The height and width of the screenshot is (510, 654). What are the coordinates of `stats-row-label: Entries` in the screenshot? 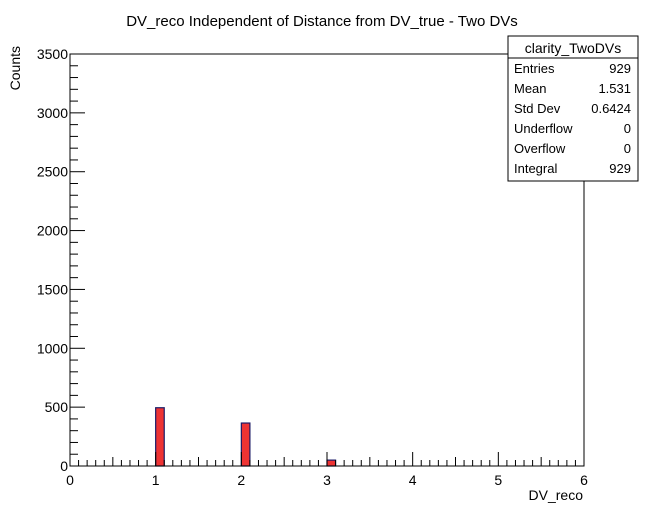 It's located at (534, 68).